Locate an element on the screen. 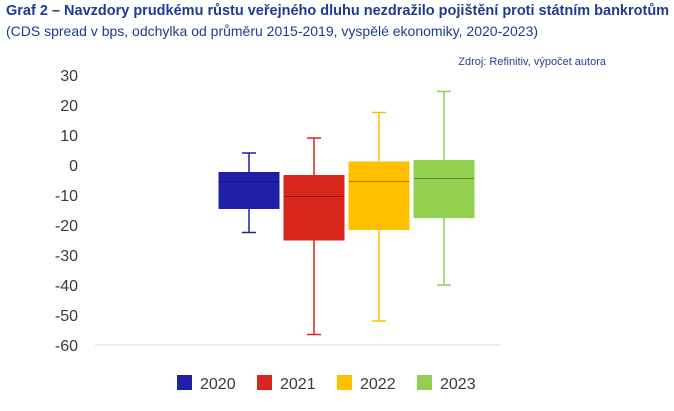  y-tick-label: 20 is located at coordinates (69, 106).